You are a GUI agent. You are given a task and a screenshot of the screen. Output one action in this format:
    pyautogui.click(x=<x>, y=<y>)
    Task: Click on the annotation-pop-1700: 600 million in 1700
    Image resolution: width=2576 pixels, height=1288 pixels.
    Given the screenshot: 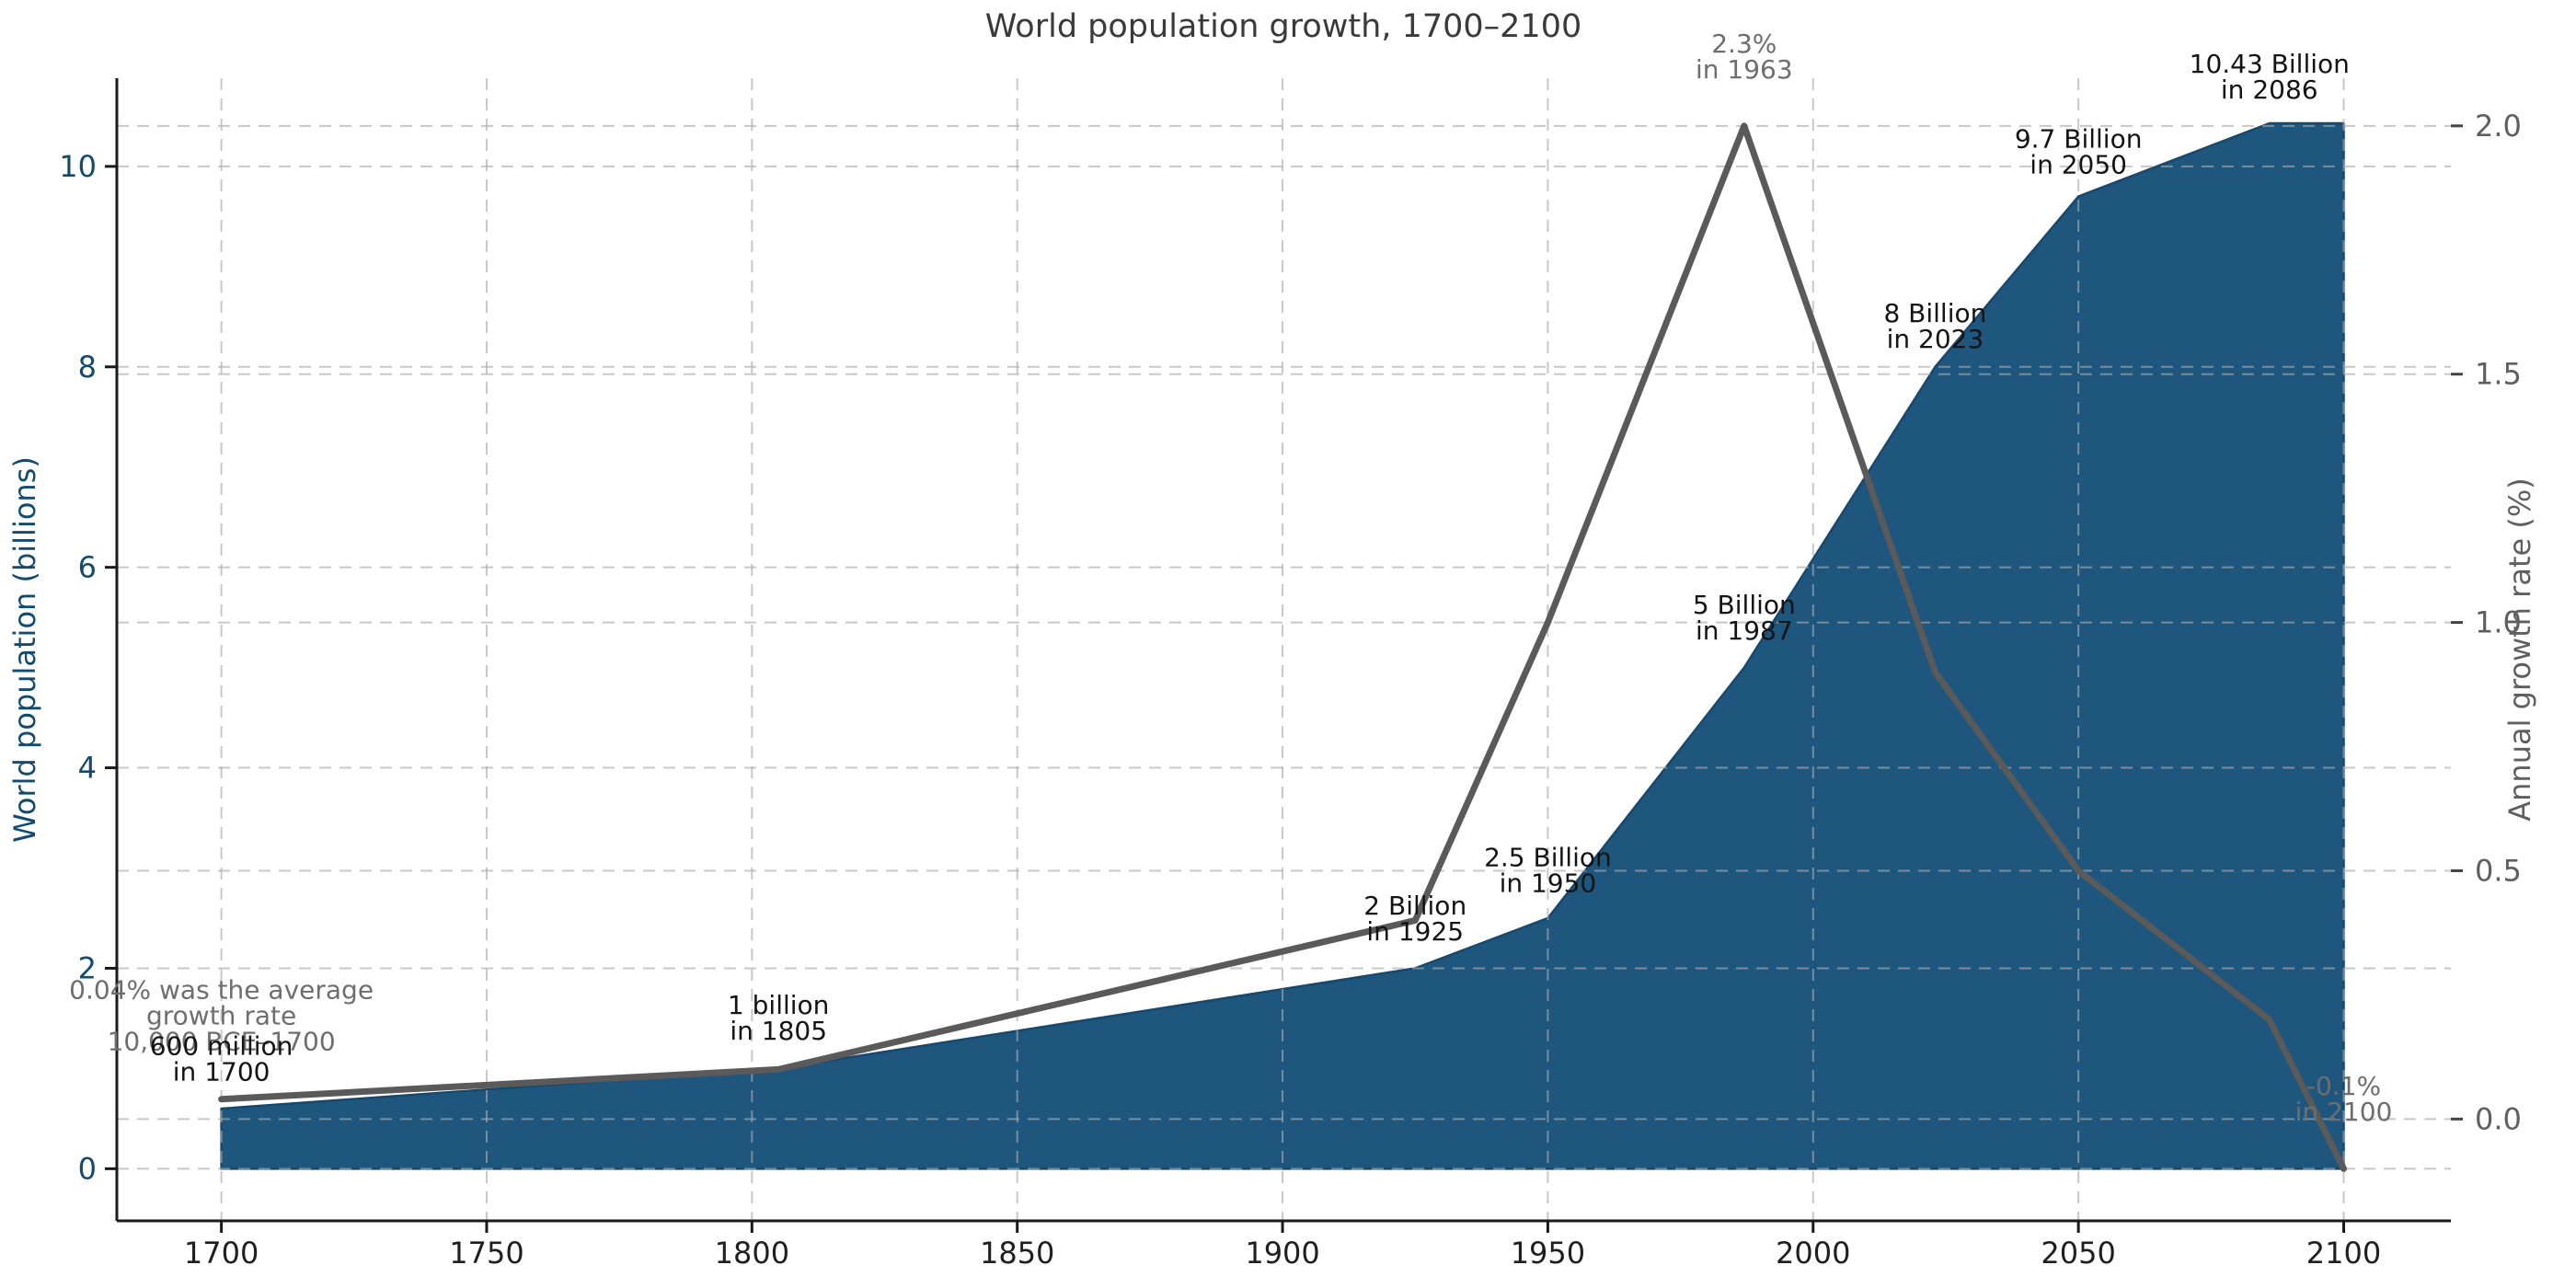 What is the action you would take?
    pyautogui.click(x=221, y=1059)
    